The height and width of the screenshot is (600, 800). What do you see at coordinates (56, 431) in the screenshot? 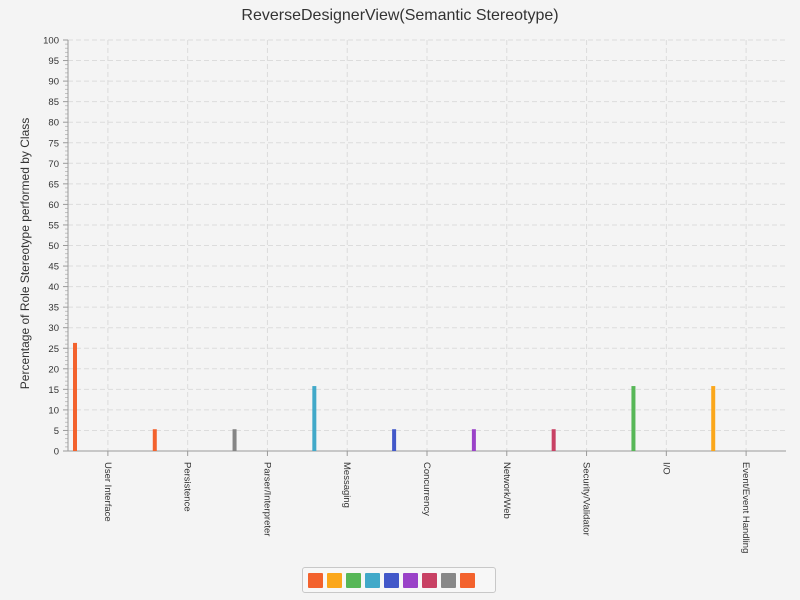
I see `y-tick-label: 5` at bounding box center [56, 431].